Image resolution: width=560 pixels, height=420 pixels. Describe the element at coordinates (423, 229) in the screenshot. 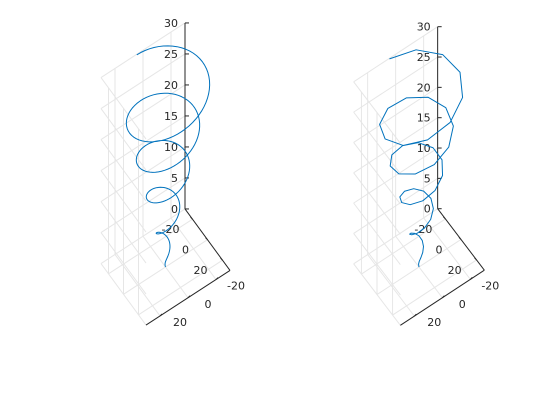

I see `x-tick-label: -20` at that location.